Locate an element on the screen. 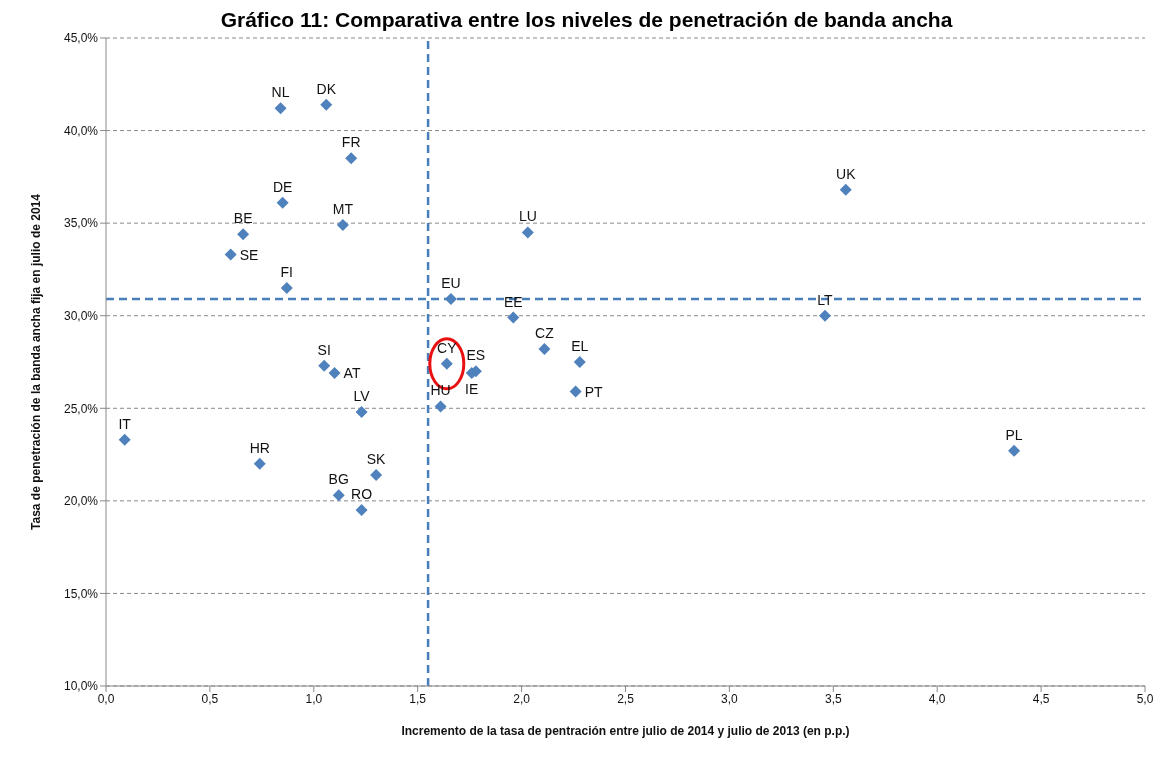 Image resolution: width=1173 pixels, height=771 pixels. x-tick-label: 1,5 is located at coordinates (418, 698).